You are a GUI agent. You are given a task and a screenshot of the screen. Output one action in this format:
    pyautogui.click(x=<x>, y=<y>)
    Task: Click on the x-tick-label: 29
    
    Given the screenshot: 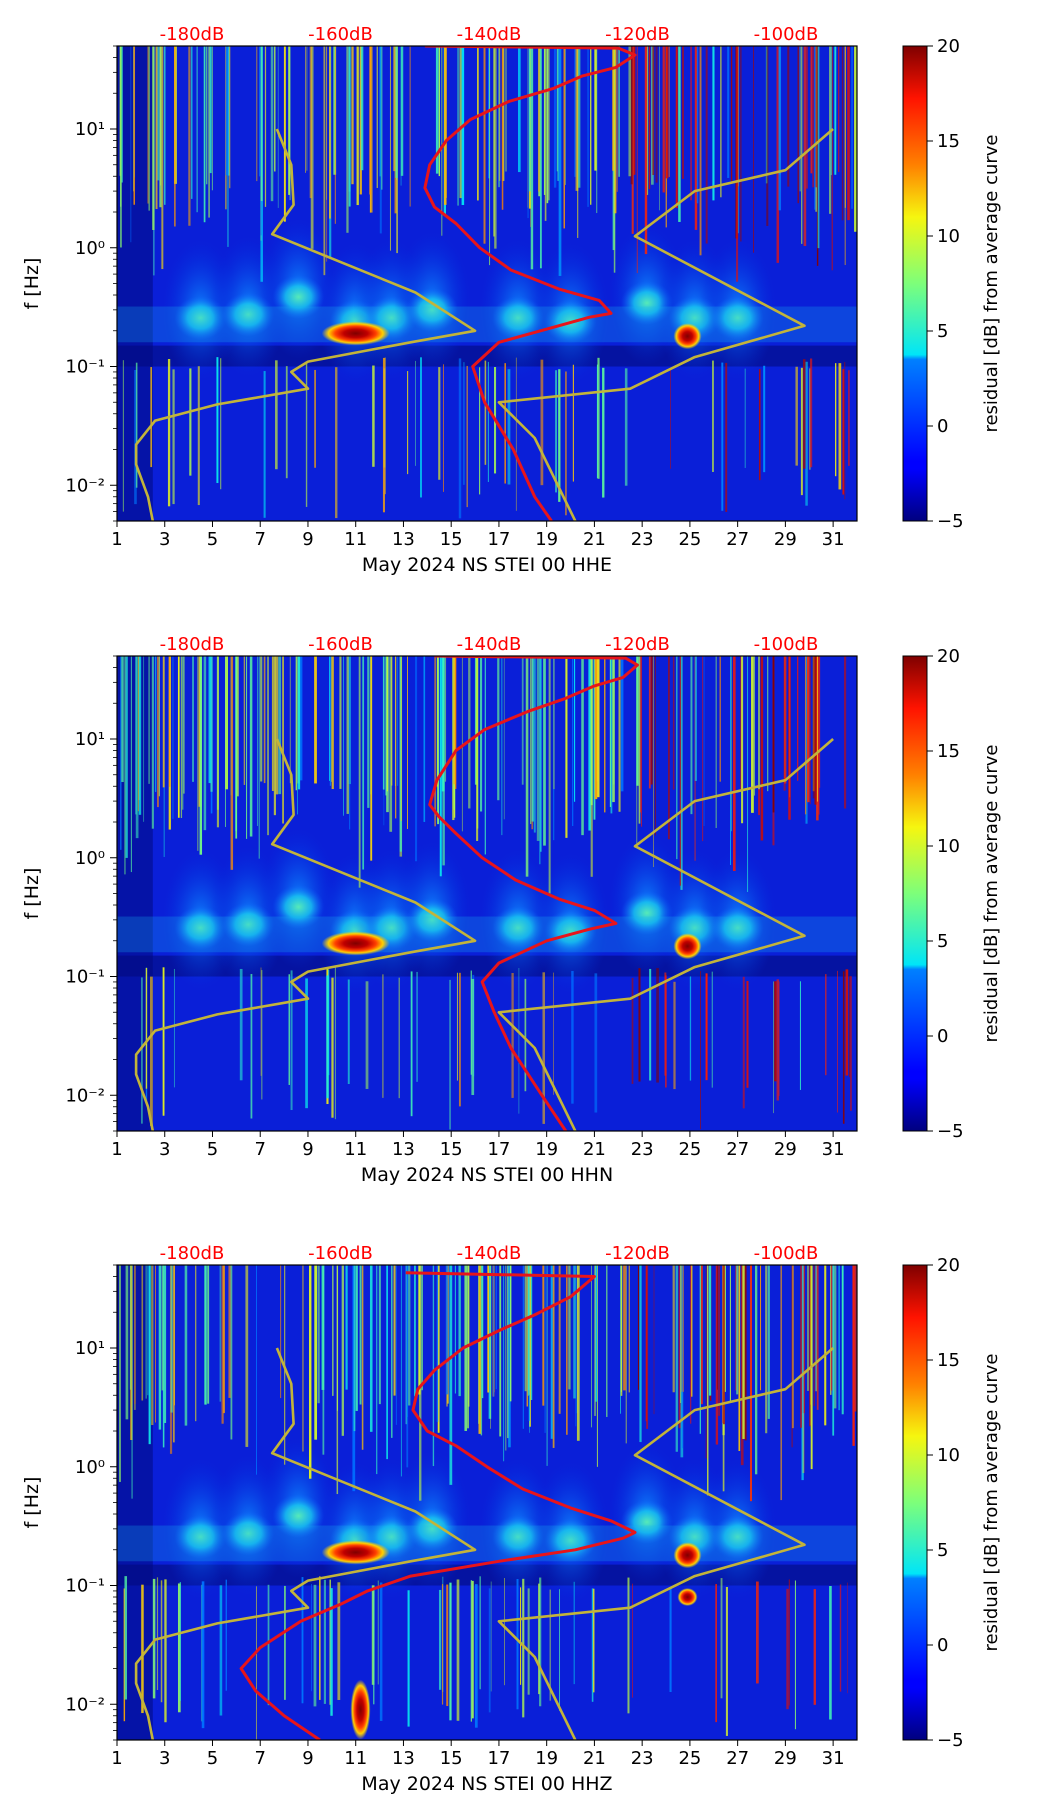 What is the action you would take?
    pyautogui.click(x=785, y=539)
    